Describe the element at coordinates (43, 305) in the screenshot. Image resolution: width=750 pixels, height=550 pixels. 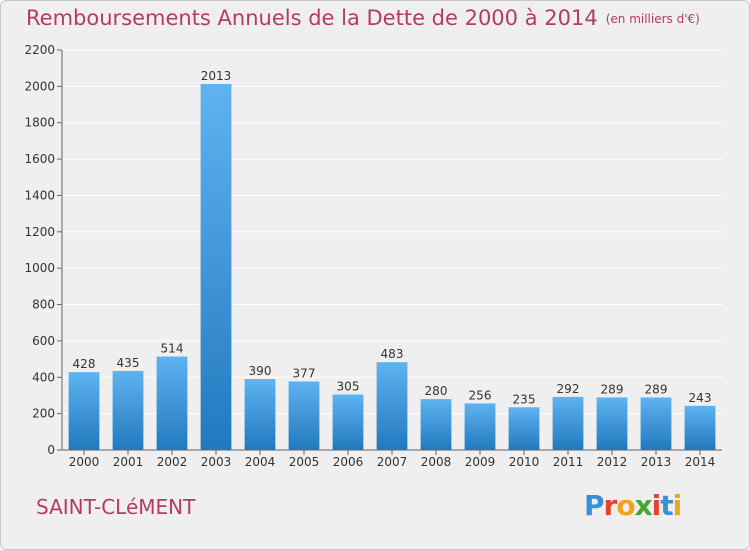
I see `y-tick-label: 800` at that location.